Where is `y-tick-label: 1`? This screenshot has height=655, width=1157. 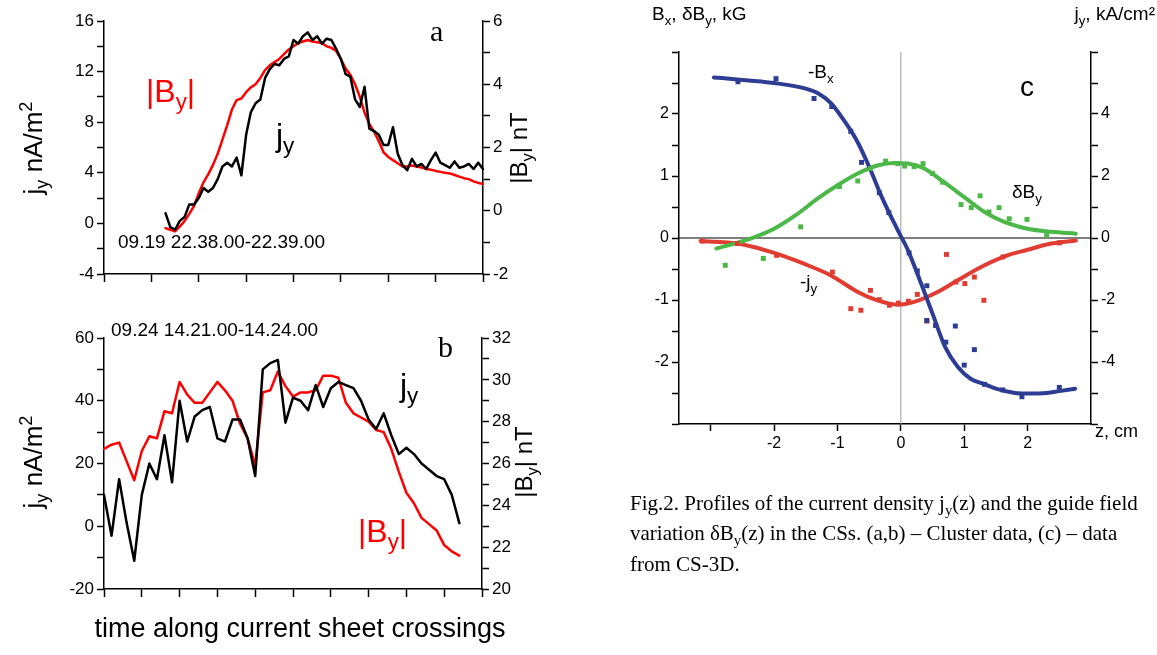 y-tick-label: 1 is located at coordinates (665, 175).